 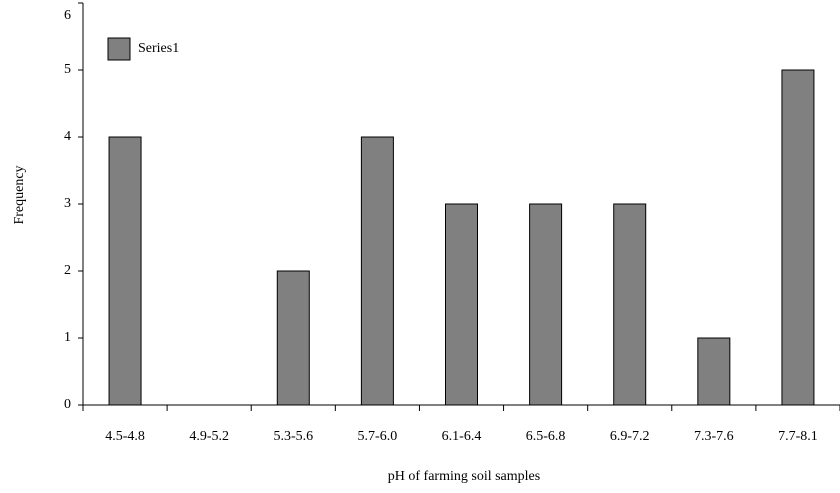 I want to click on y-tick-label: 6, so click(x=67, y=15).